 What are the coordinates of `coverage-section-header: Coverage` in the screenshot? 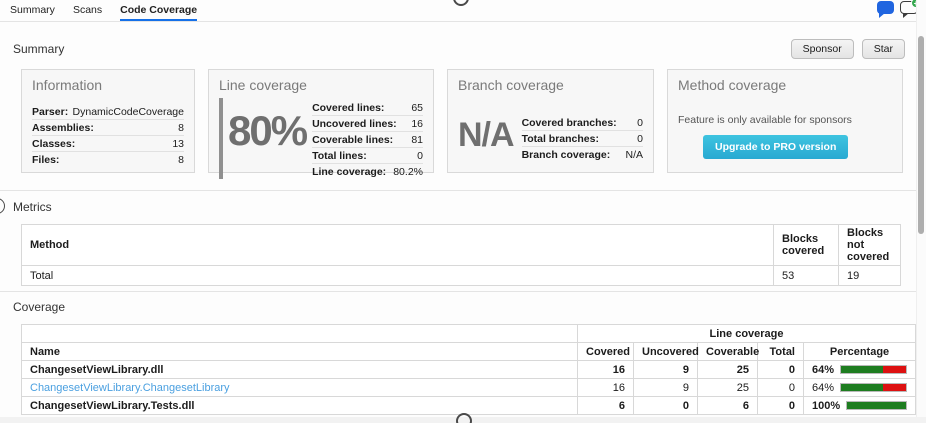 It's located at (463, 306).